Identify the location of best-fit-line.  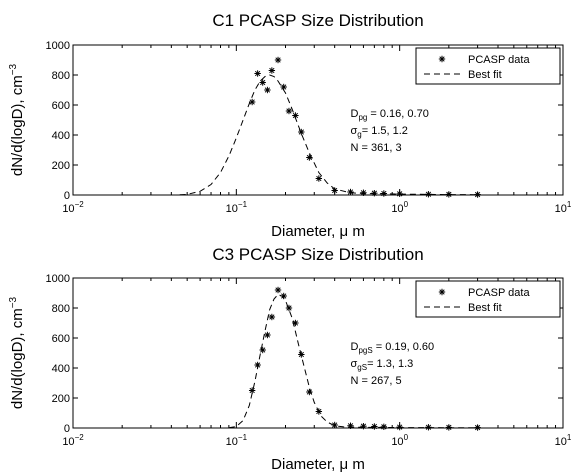
(353, 361).